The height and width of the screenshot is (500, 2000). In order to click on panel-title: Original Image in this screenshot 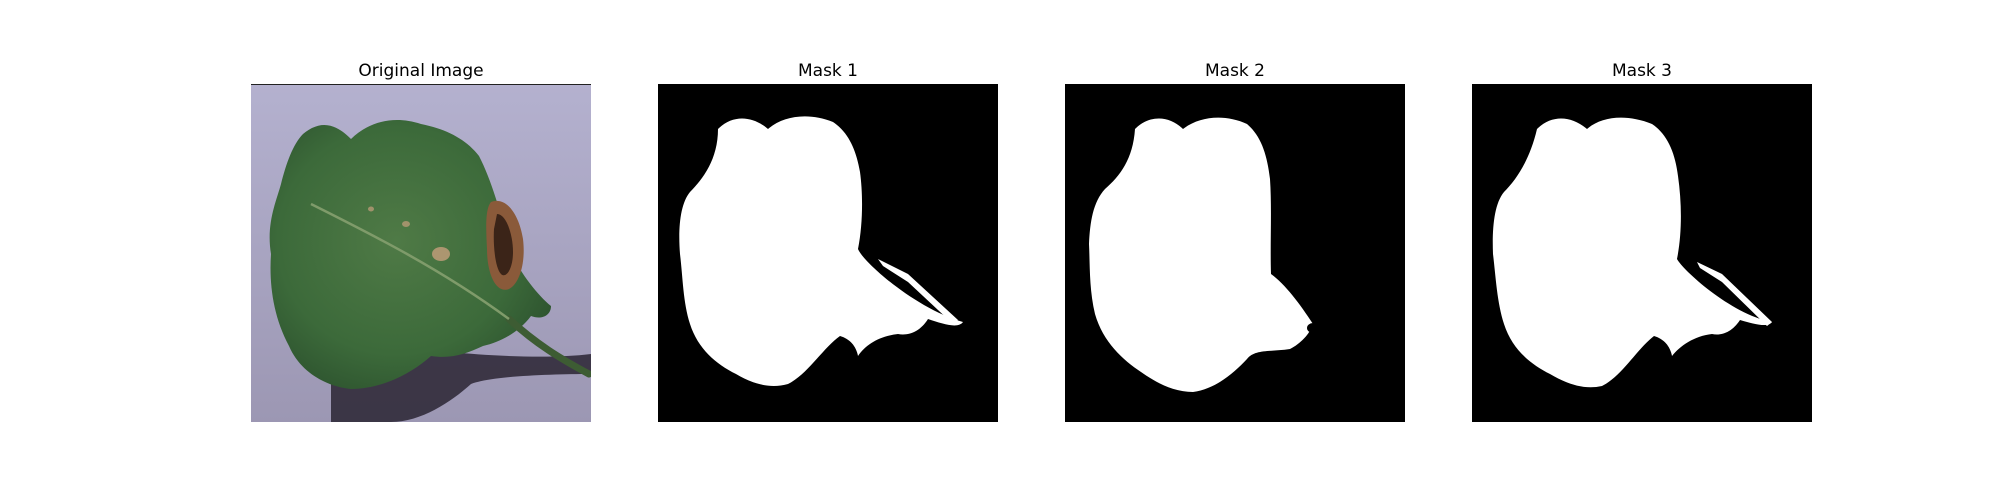, I will do `click(421, 71)`.